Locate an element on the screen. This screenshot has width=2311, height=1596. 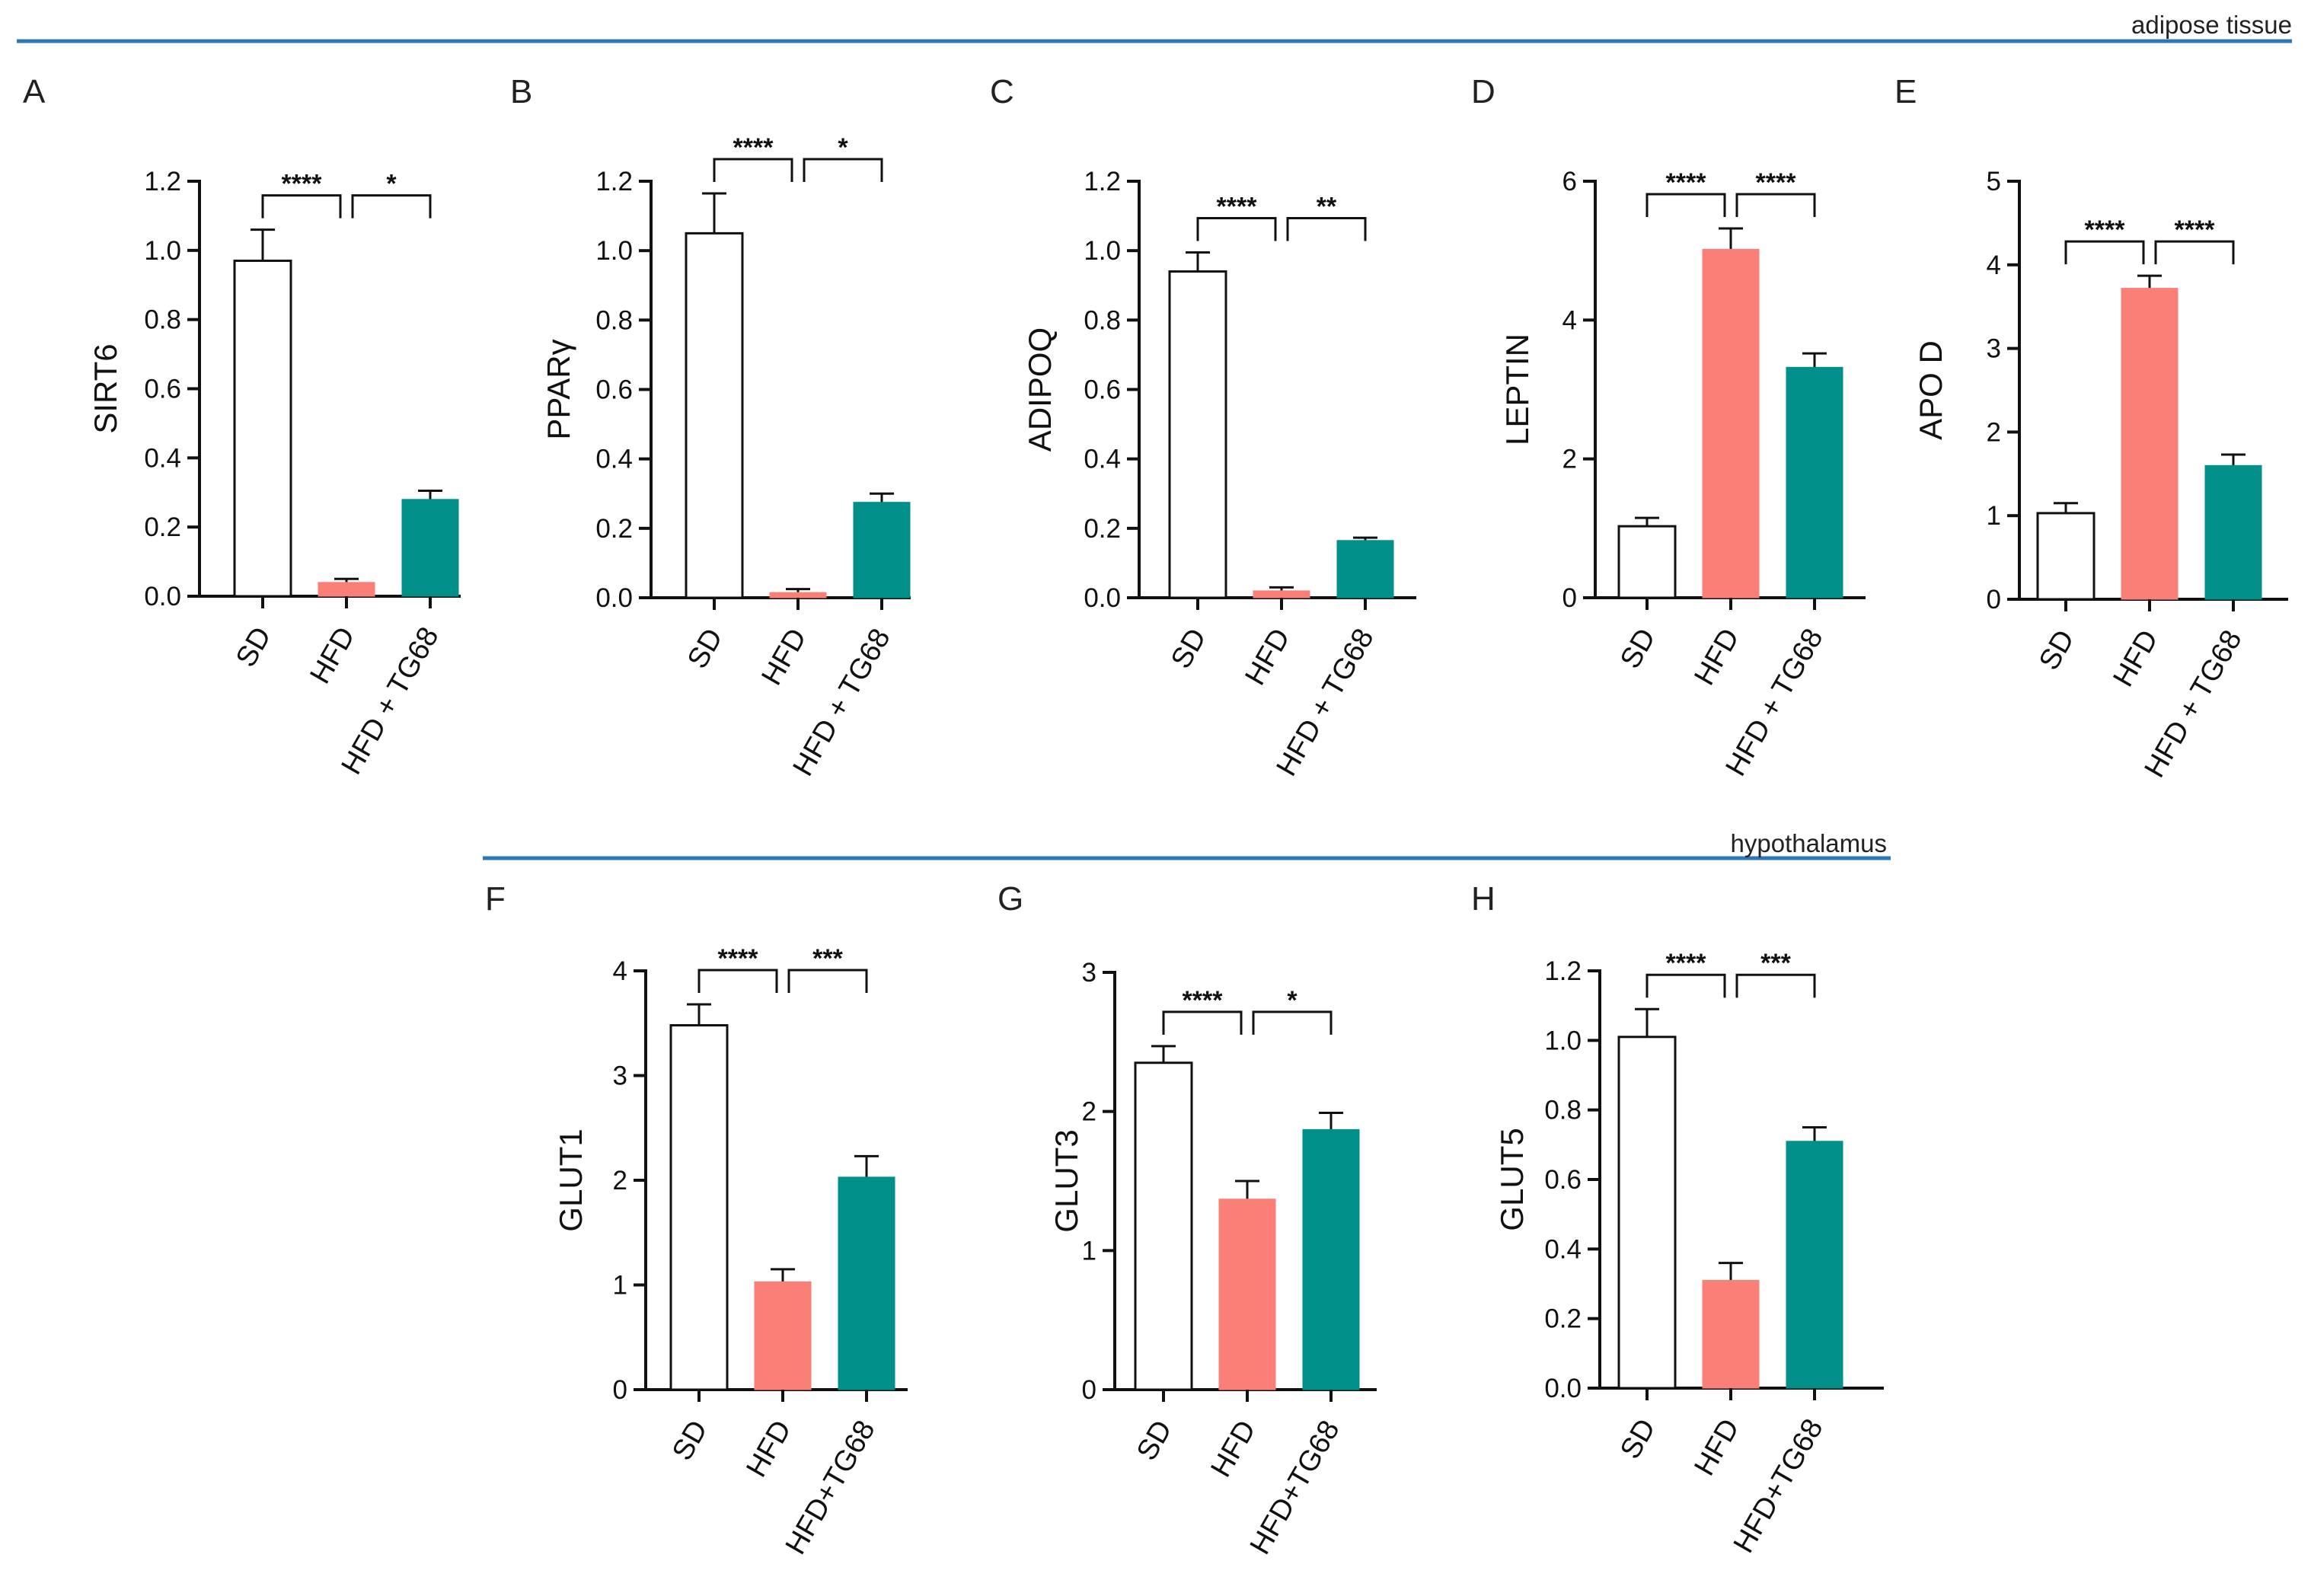
y-axis-label: GLUT1 is located at coordinates (571, 1179).